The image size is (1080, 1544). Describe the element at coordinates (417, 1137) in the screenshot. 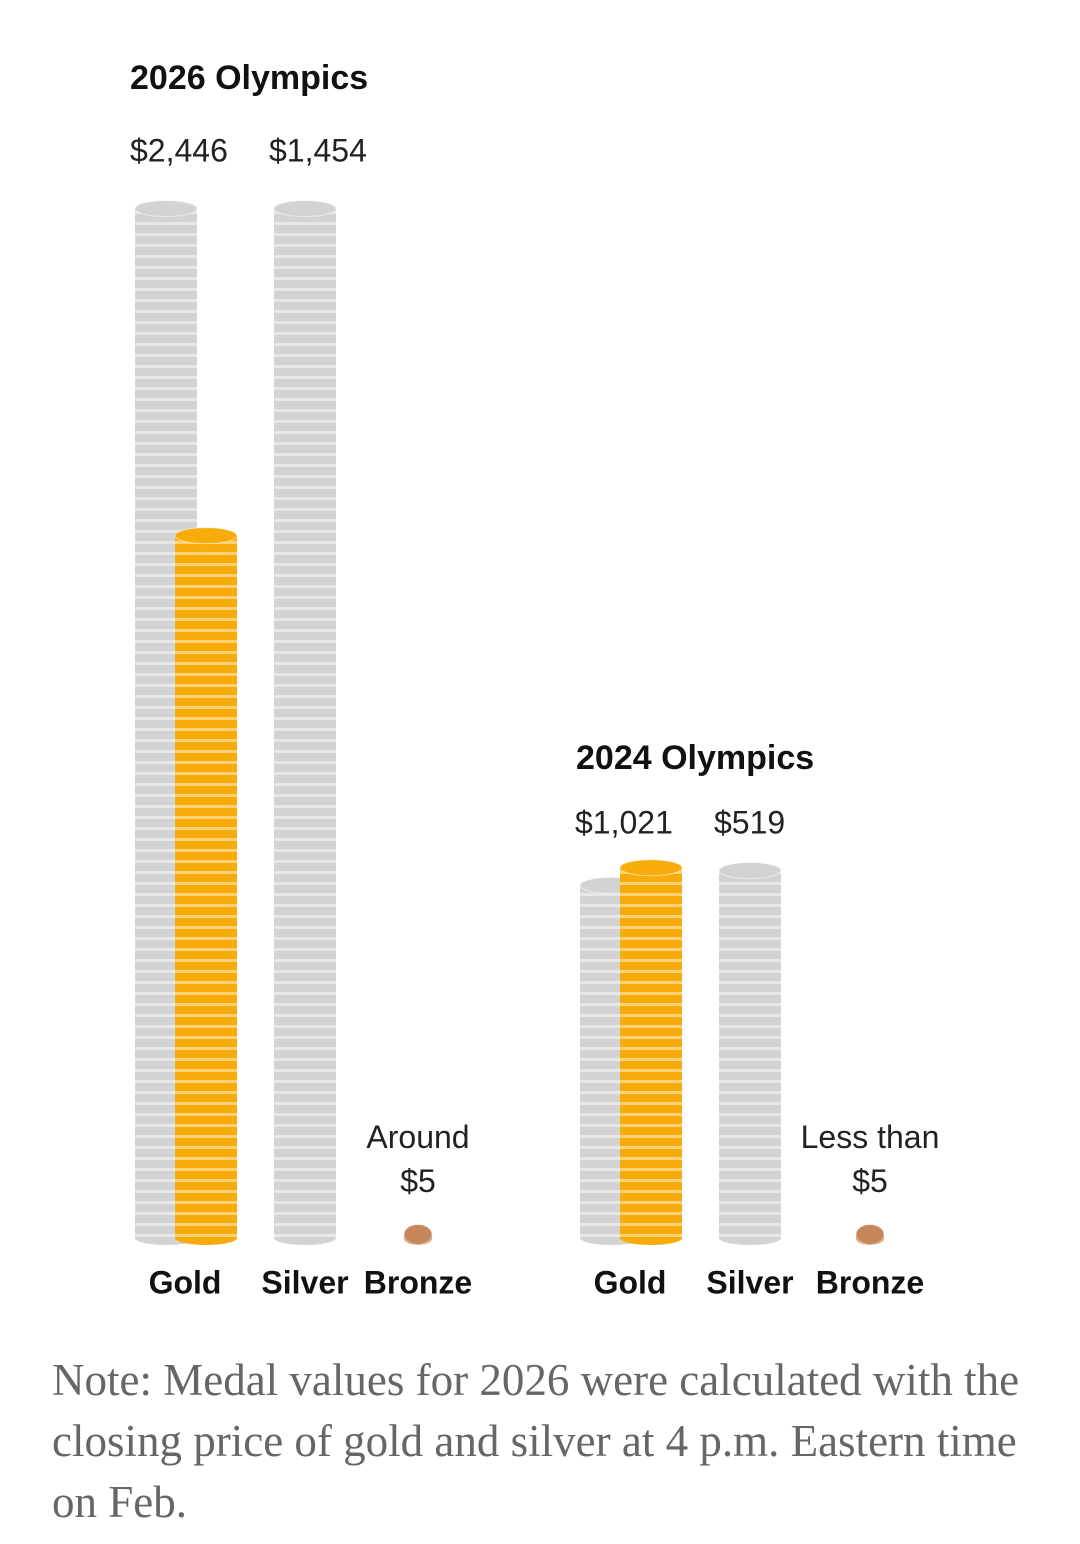

I see `value-label-line: Around` at that location.